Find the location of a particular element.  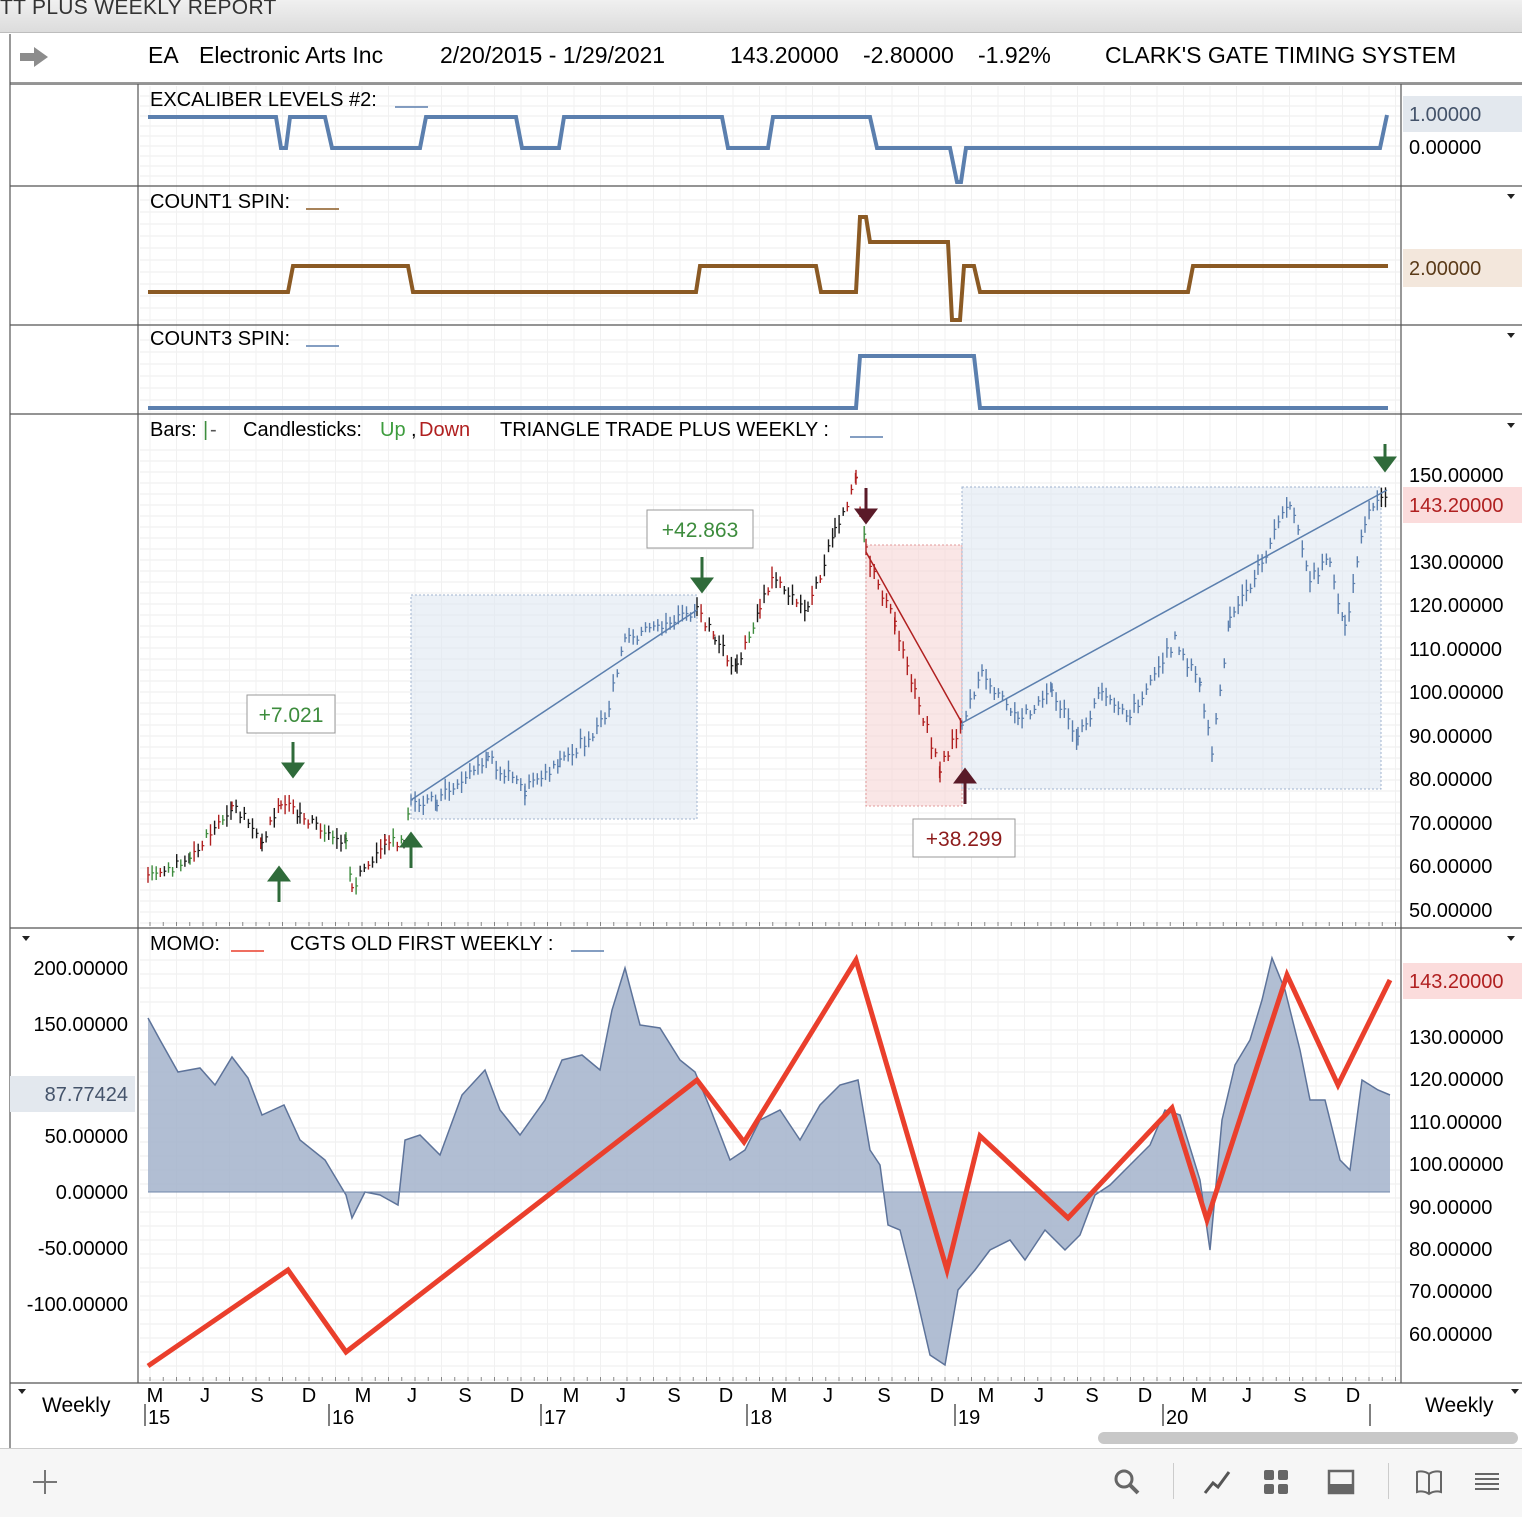

year-tick: 15 is located at coordinates (159, 1418).